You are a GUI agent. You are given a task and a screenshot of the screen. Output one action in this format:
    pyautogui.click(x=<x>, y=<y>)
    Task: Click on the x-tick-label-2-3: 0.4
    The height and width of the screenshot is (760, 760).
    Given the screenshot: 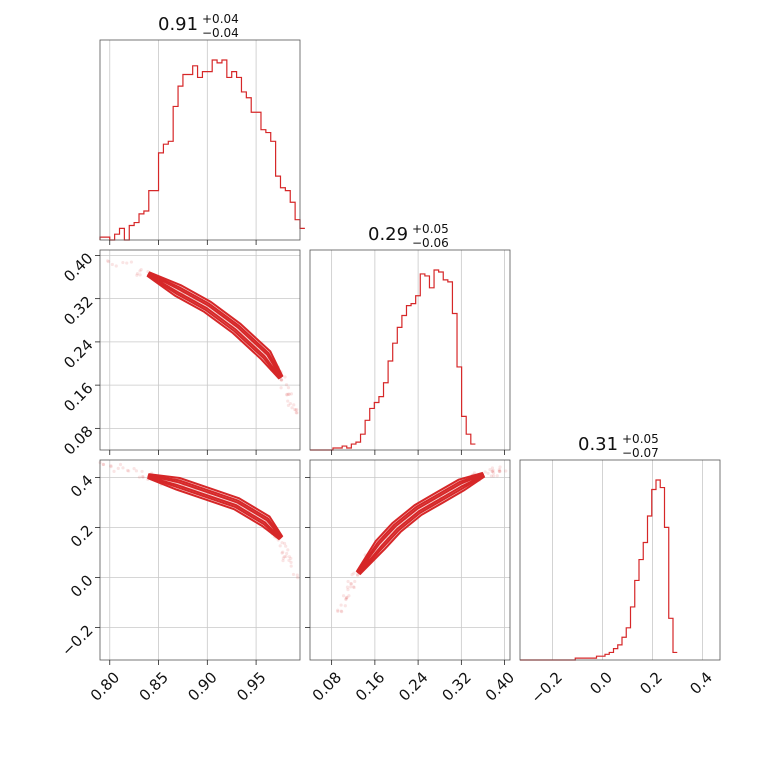 What is the action you would take?
    pyautogui.click(x=701, y=683)
    